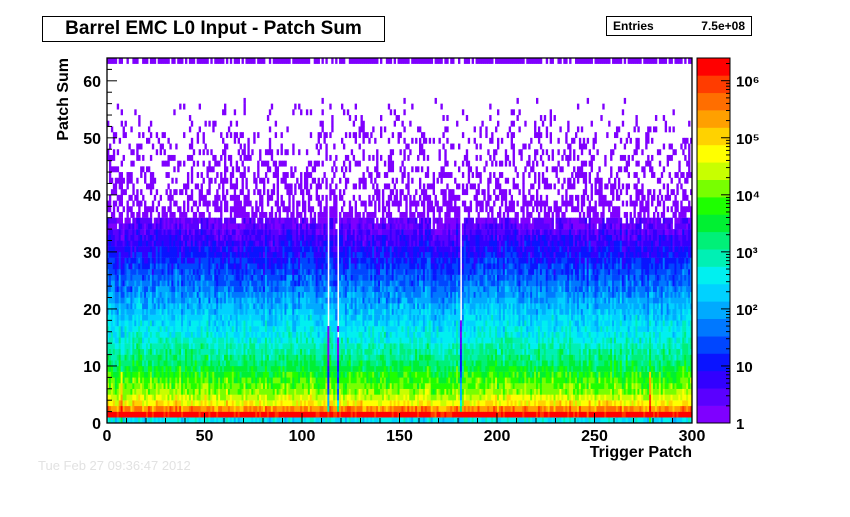  I want to click on stats-entries-label: Entries, so click(633, 26).